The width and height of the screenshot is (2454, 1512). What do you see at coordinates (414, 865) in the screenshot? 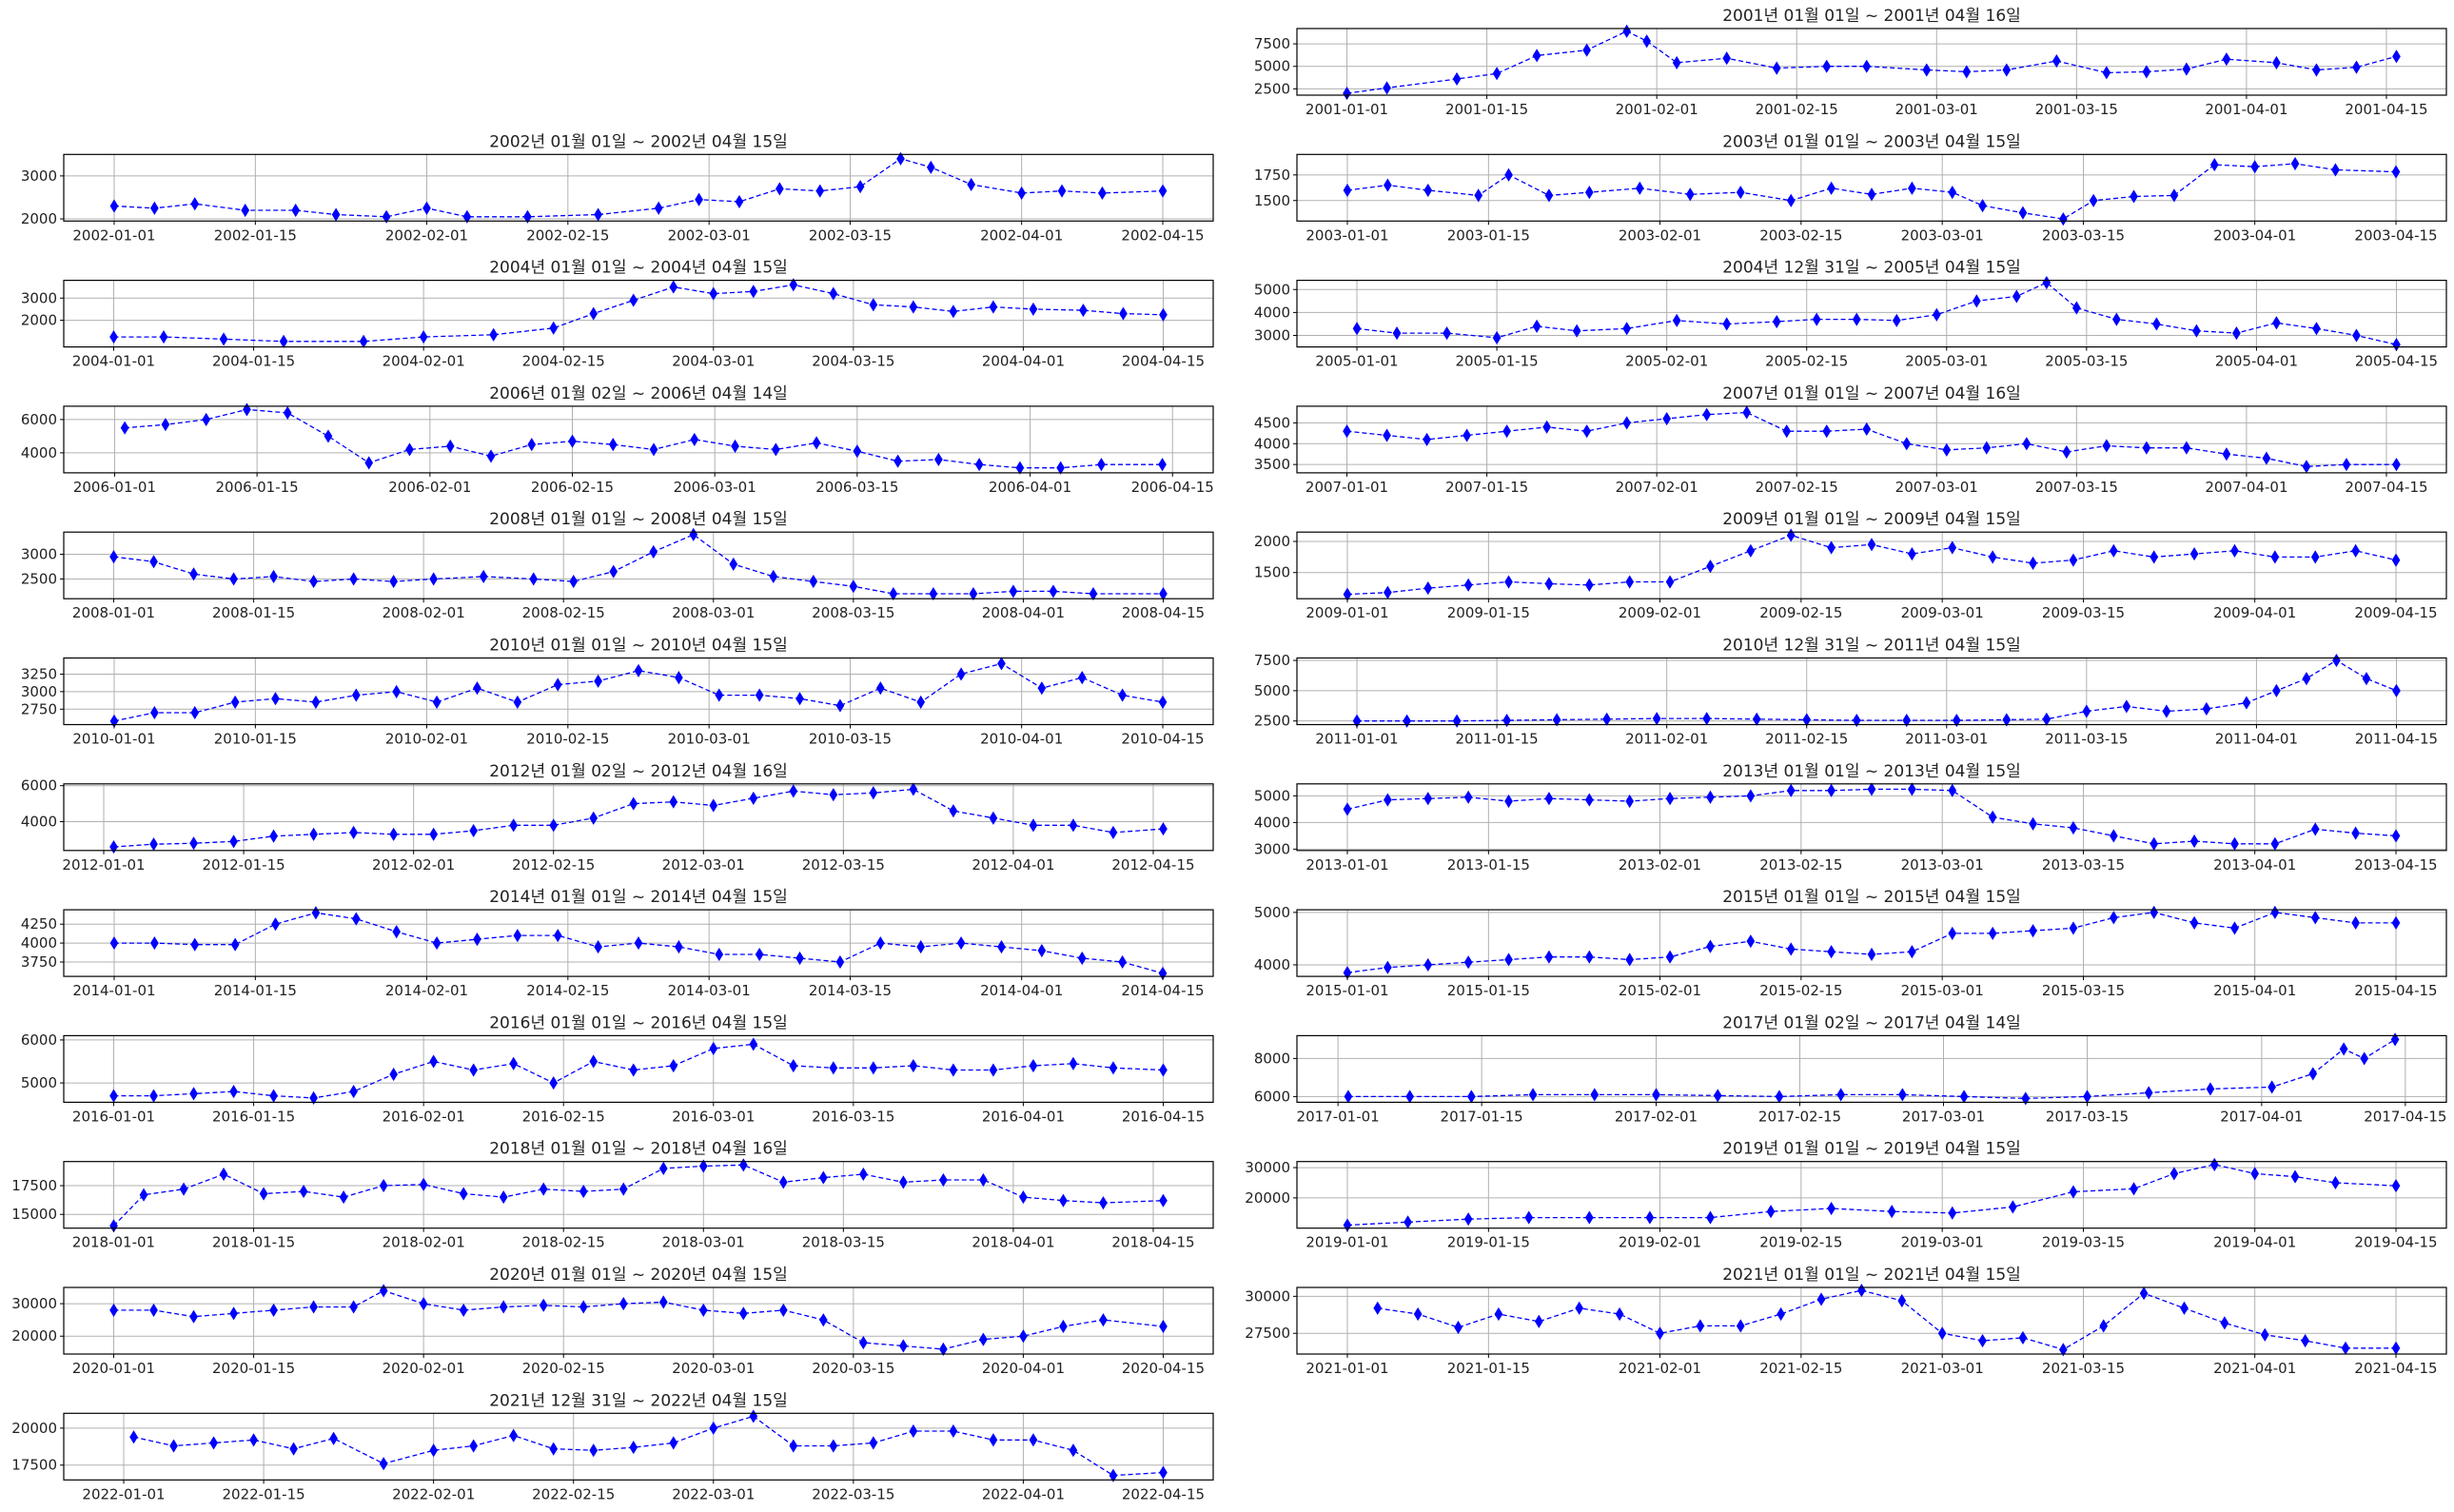
I see `x-tick-label: 2012-02-01` at bounding box center [414, 865].